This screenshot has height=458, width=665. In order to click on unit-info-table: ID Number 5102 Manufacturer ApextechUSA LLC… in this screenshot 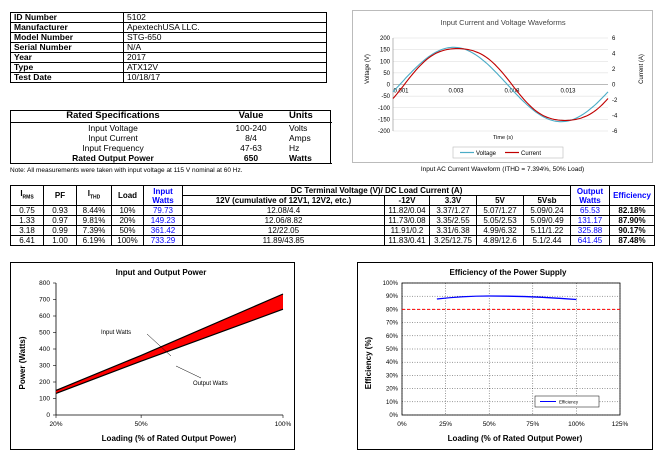, I will do `click(168, 47)`.